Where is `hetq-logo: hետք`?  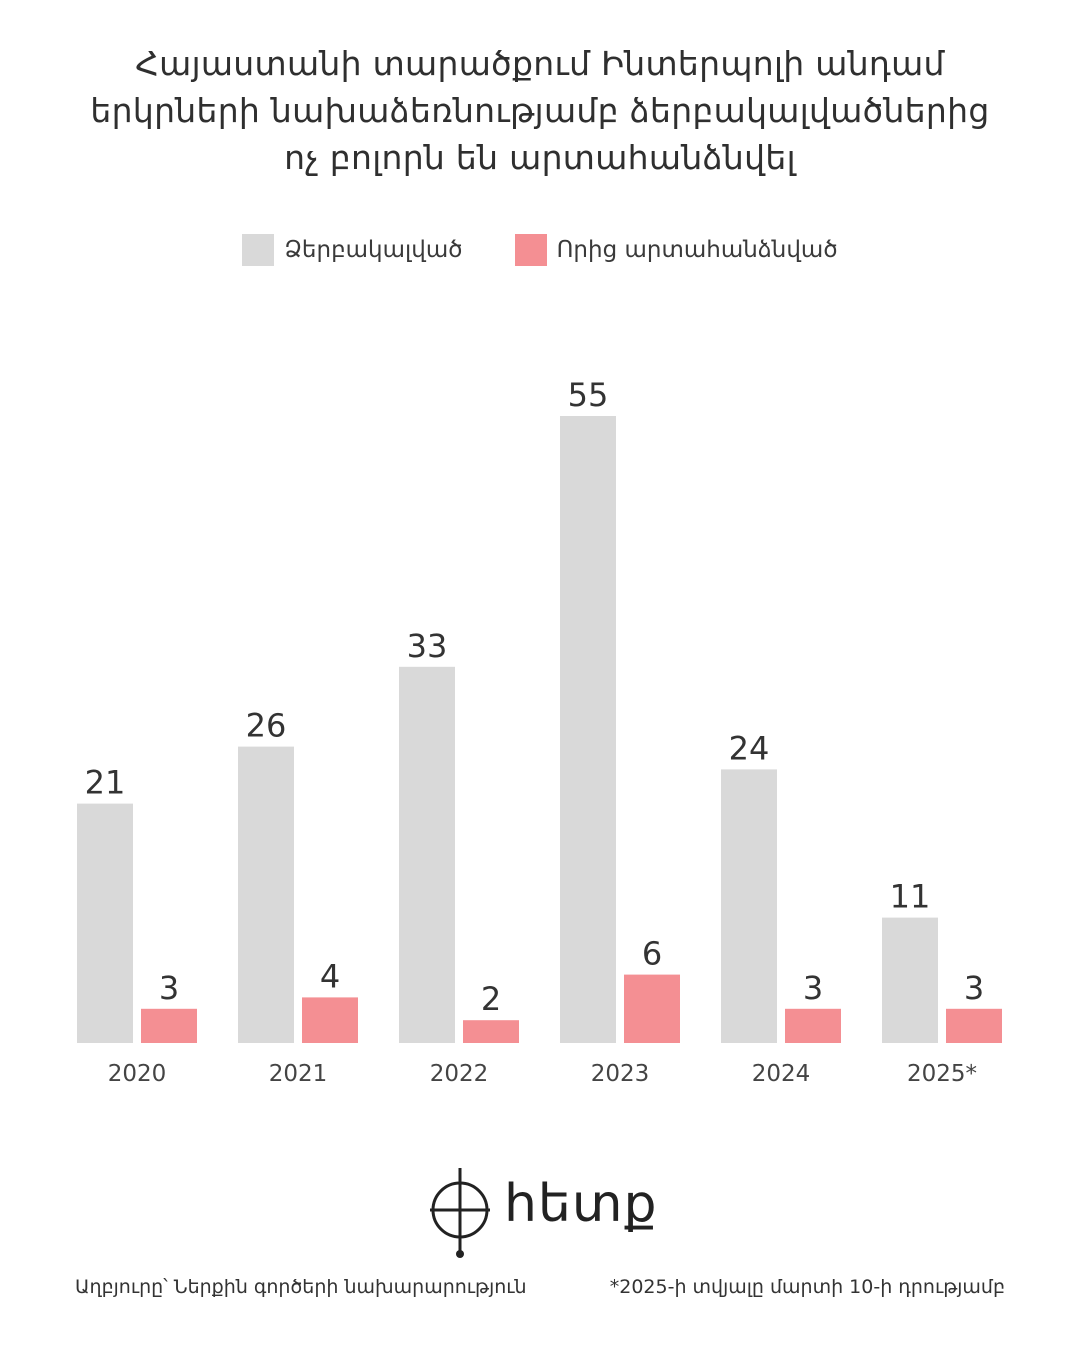
hetq-logo: hետք is located at coordinates (543, 1210).